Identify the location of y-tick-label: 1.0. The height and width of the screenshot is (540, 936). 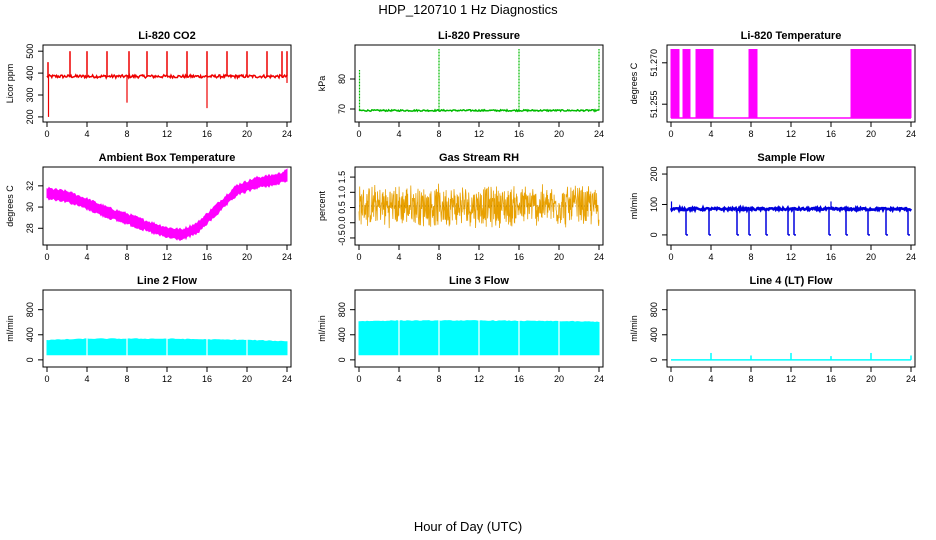
(342, 192).